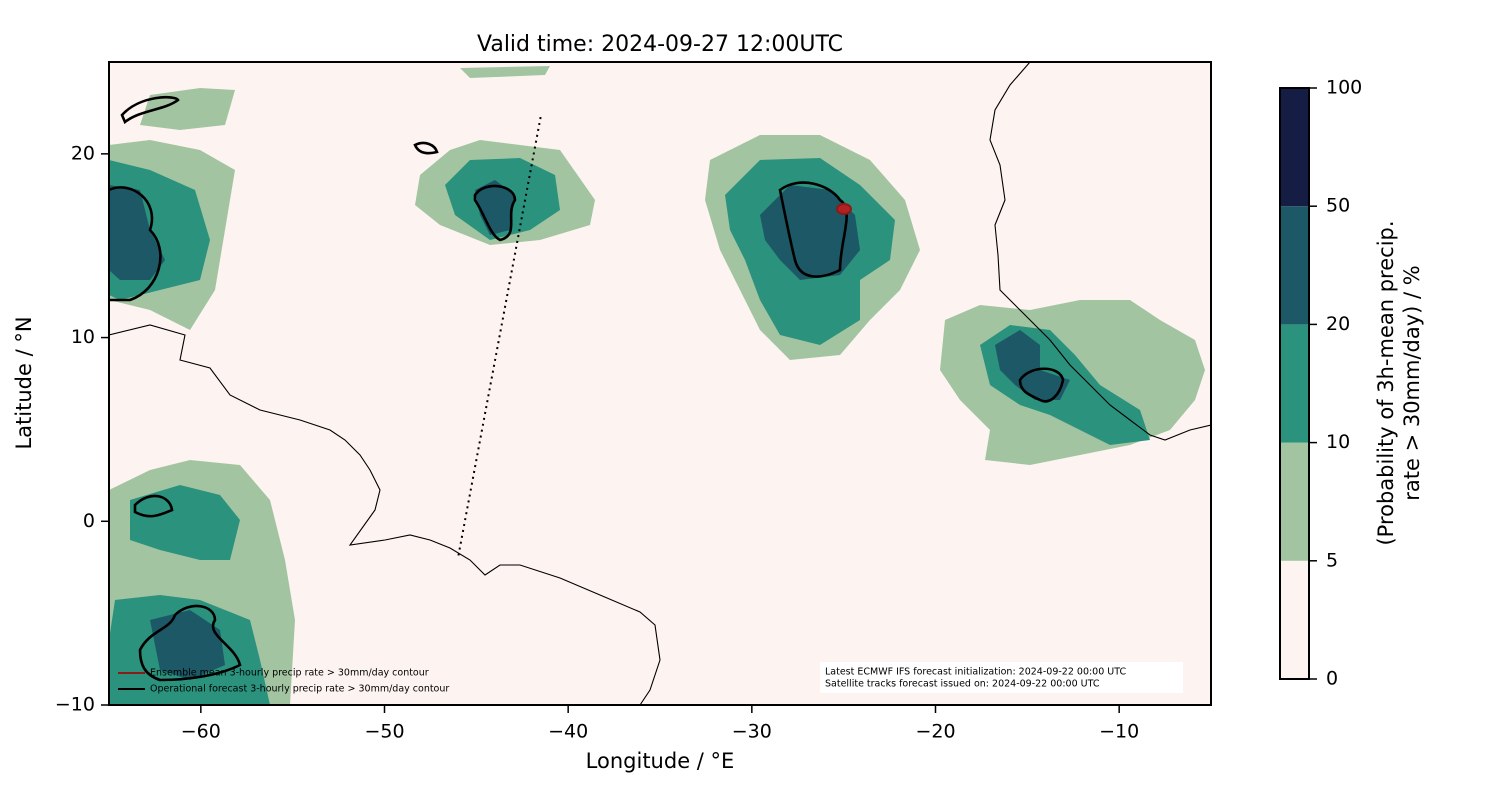 The image size is (1500, 800). Describe the element at coordinates (1338, 206) in the screenshot. I see `colorbar-tick-label: 50` at that location.